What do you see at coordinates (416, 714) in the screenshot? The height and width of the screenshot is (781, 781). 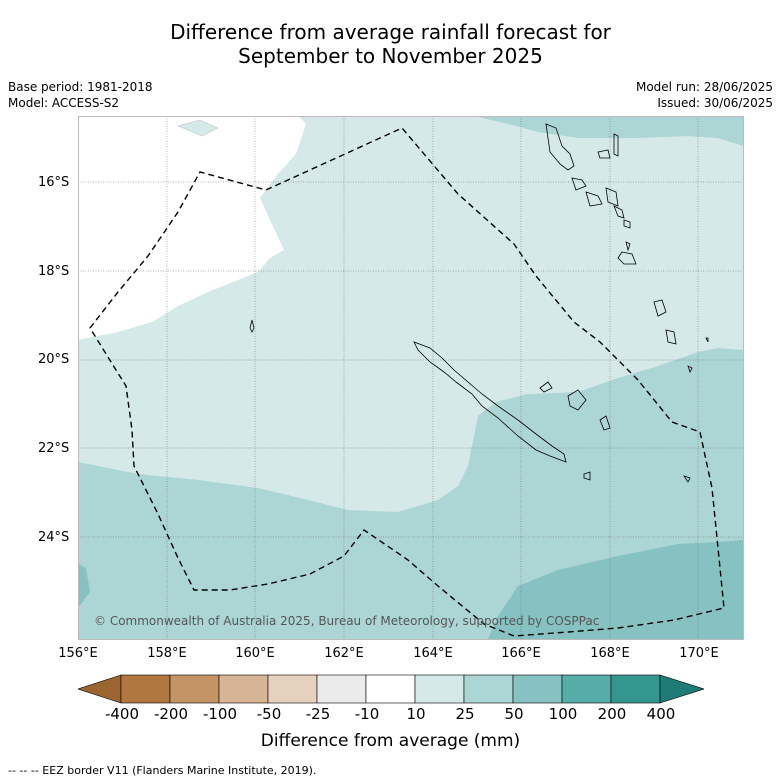 I see `cb-tick-label: 10` at bounding box center [416, 714].